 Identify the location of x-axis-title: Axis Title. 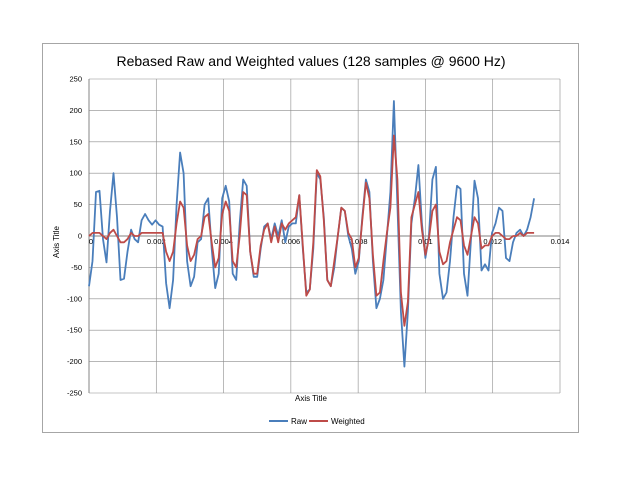
(311, 398).